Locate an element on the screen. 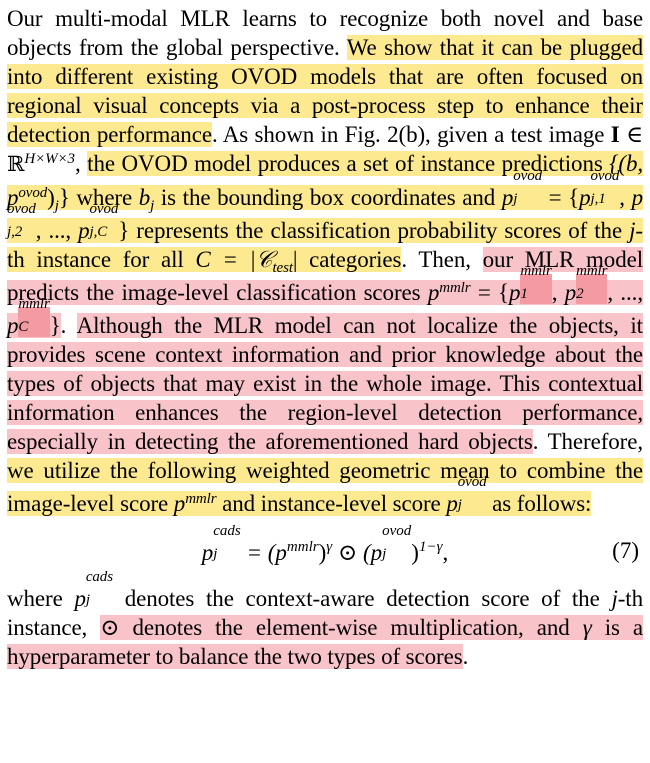 This screenshot has width=650, height=763. math-p-cads: p is located at coordinates (80, 598).